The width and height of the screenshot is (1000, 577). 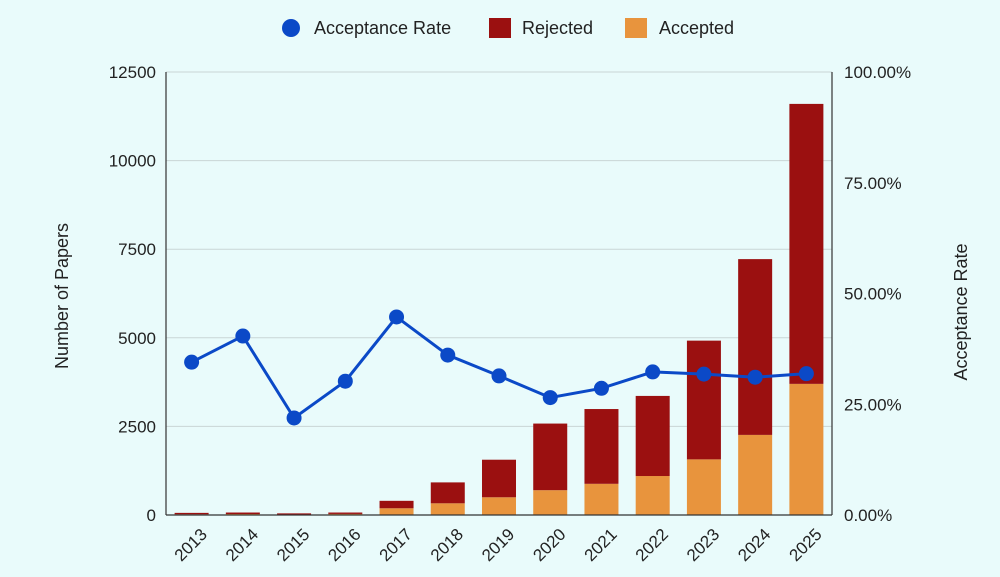 What do you see at coordinates (137, 426) in the screenshot?
I see `y-tick-label: 2500` at bounding box center [137, 426].